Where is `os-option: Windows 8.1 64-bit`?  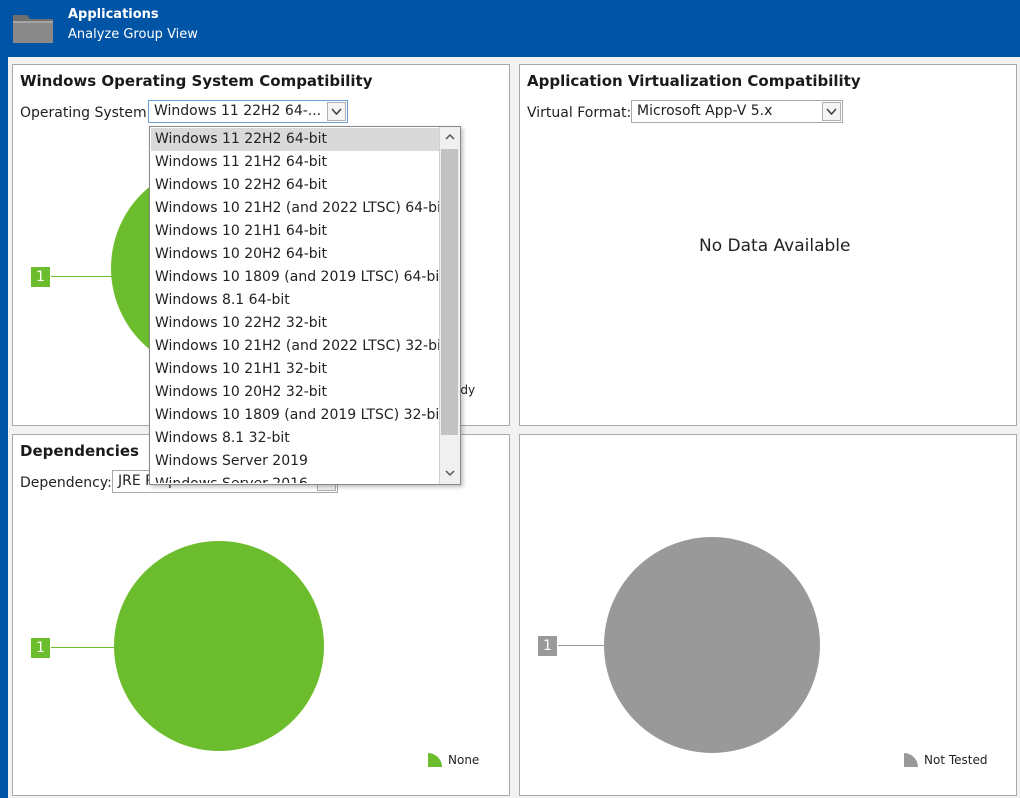
os-option: Windows 8.1 64-bit is located at coordinates (222, 300).